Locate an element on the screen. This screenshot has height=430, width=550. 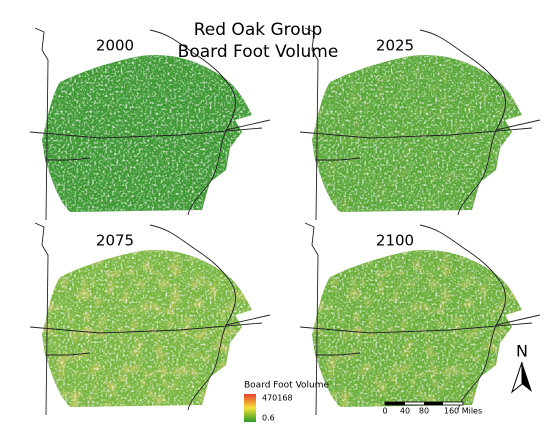
north-arrow: N is located at coordinates (521, 368).